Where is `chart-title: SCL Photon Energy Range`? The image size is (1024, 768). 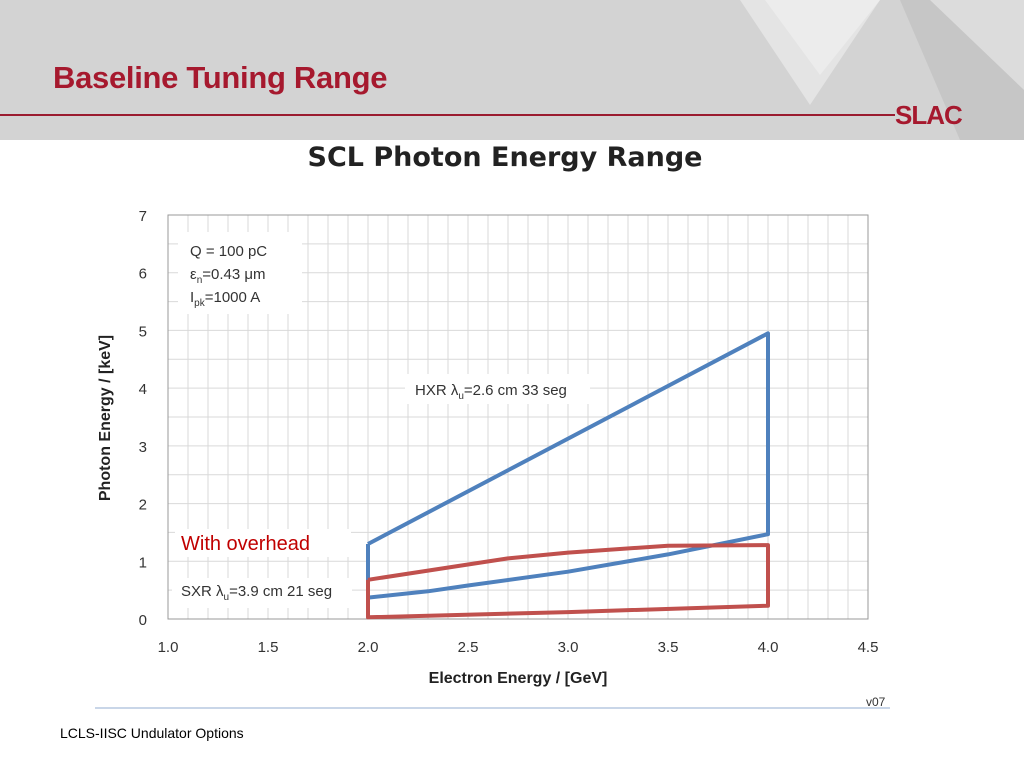
chart-title: SCL Photon Energy Range is located at coordinates (505, 157).